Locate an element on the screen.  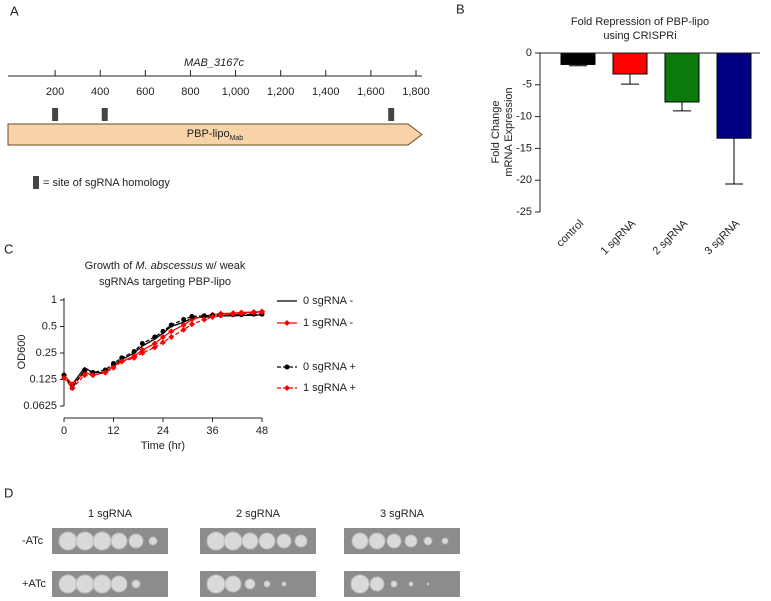
x-axis-label: Time (hr) is located at coordinates (163, 446).